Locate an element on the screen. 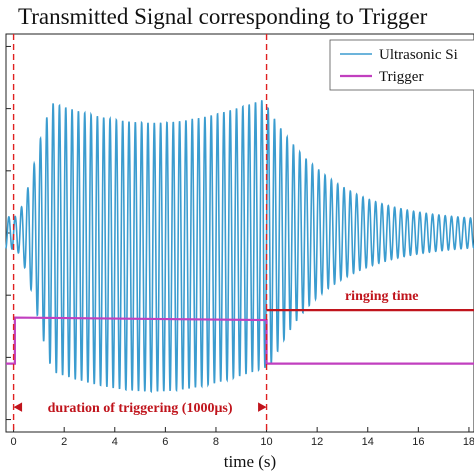 Image resolution: width=474 pixels, height=474 pixels. x-tick-label: 16 is located at coordinates (418, 442).